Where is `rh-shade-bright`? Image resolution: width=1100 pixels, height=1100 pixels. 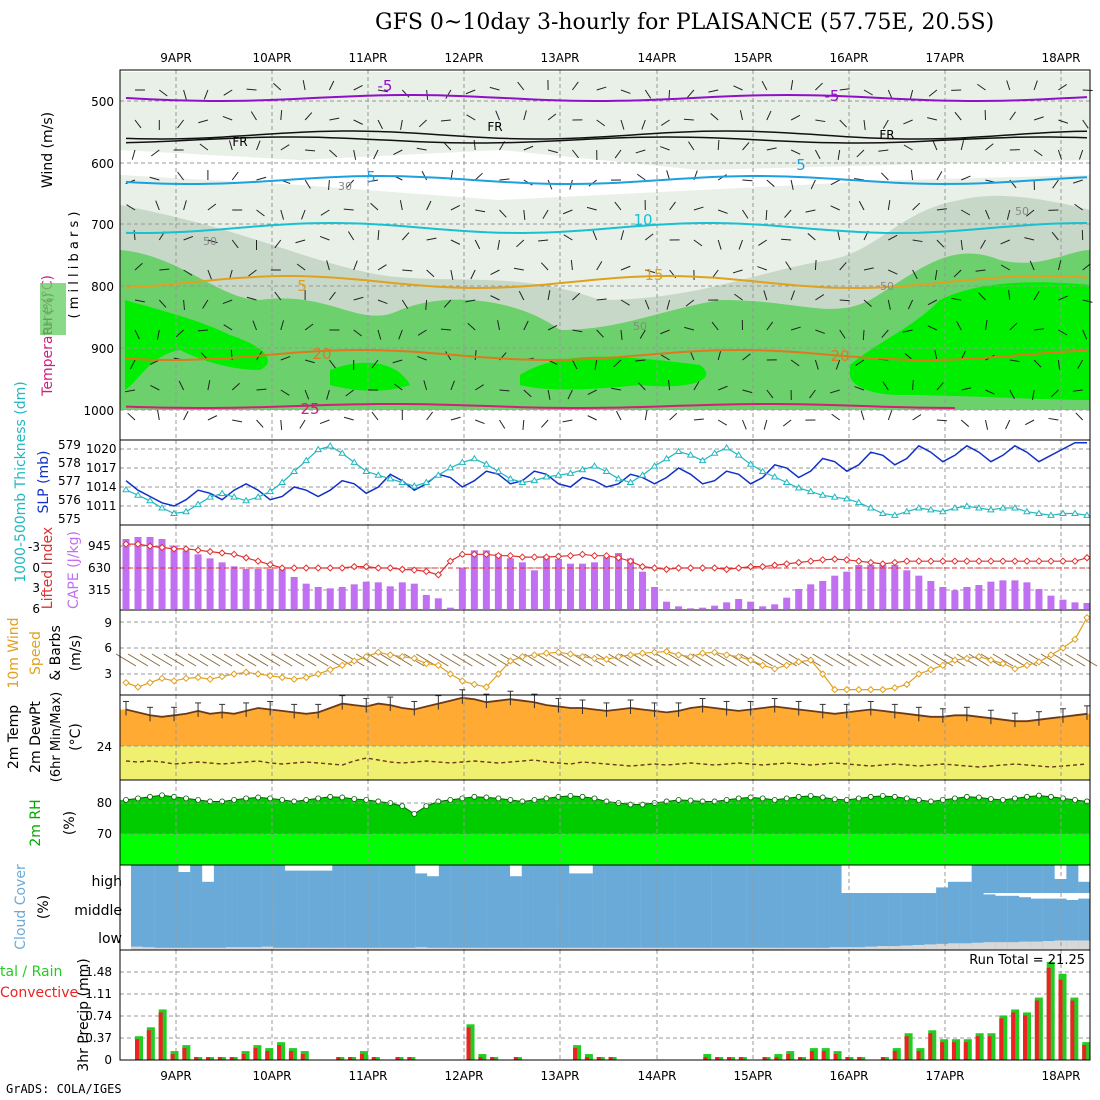
rh-shade-bright is located at coordinates (613, 373).